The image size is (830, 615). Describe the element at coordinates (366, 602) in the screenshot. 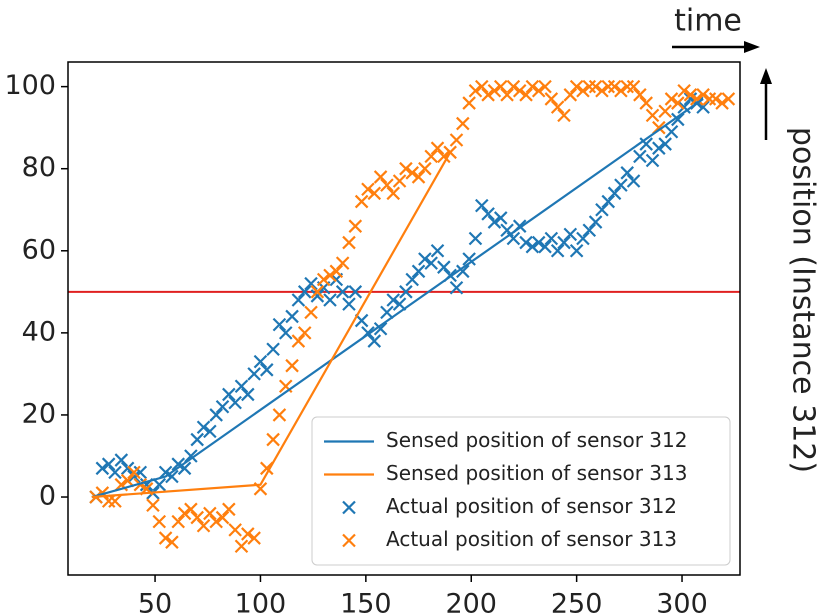

I see `x-tick-label: 150` at that location.